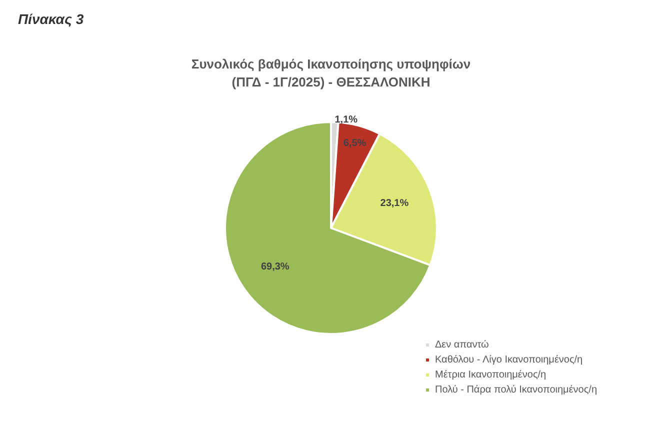 Image resolution: width=662 pixels, height=445 pixels. Describe the element at coordinates (490, 375) in the screenshot. I see `legend-label: Μέτρια Ικανοποιημένος/η` at that location.